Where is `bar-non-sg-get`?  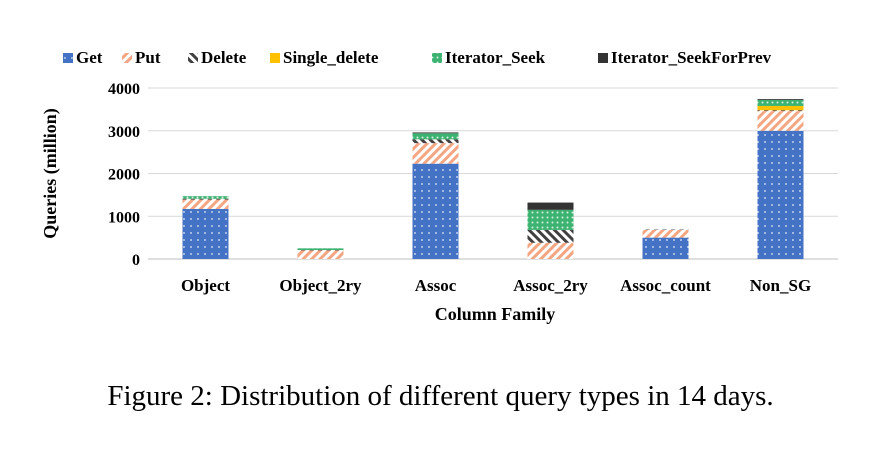 bar-non-sg-get is located at coordinates (780, 194).